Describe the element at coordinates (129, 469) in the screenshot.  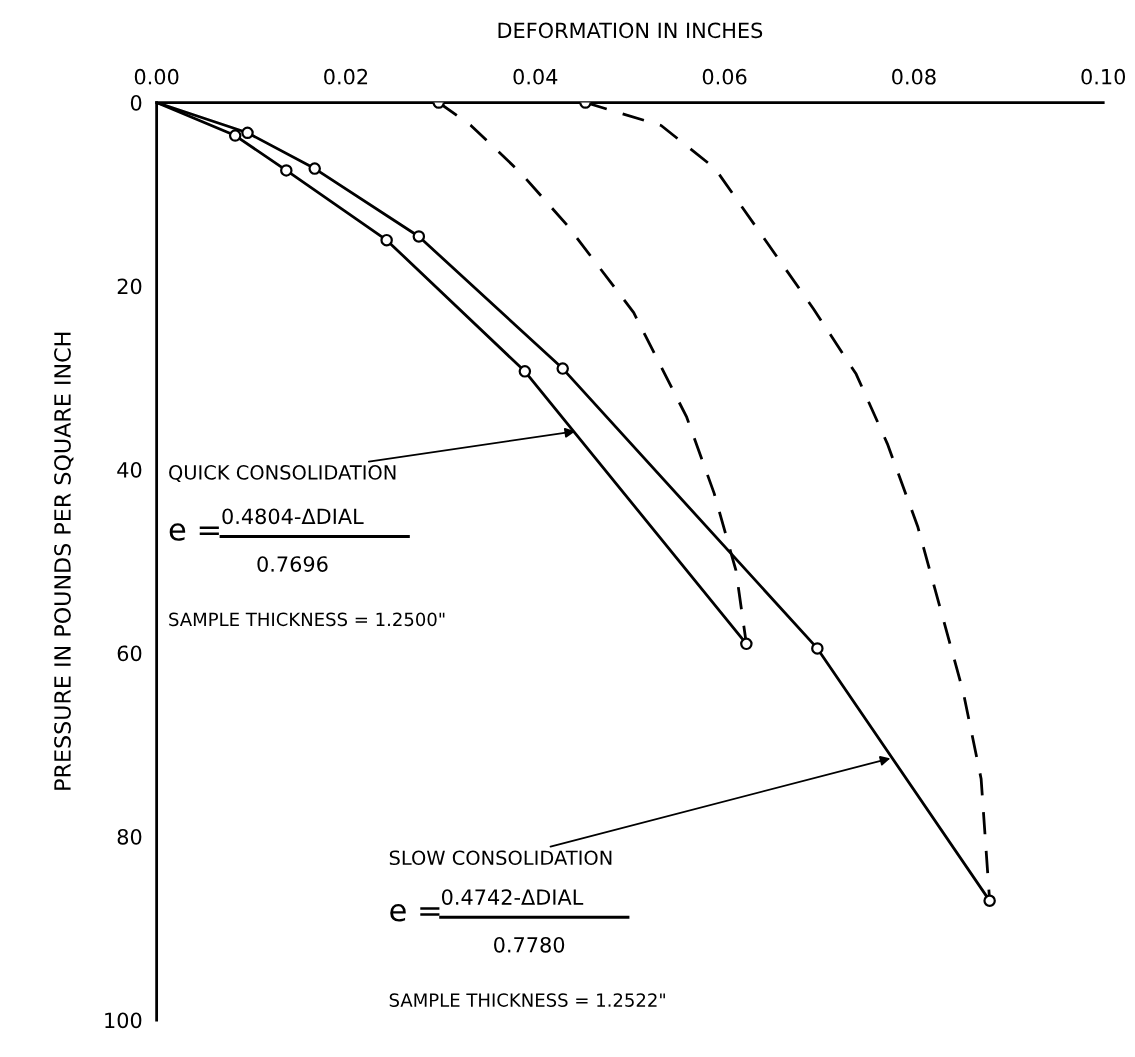
I see `y-tick-label: 40` at that location.